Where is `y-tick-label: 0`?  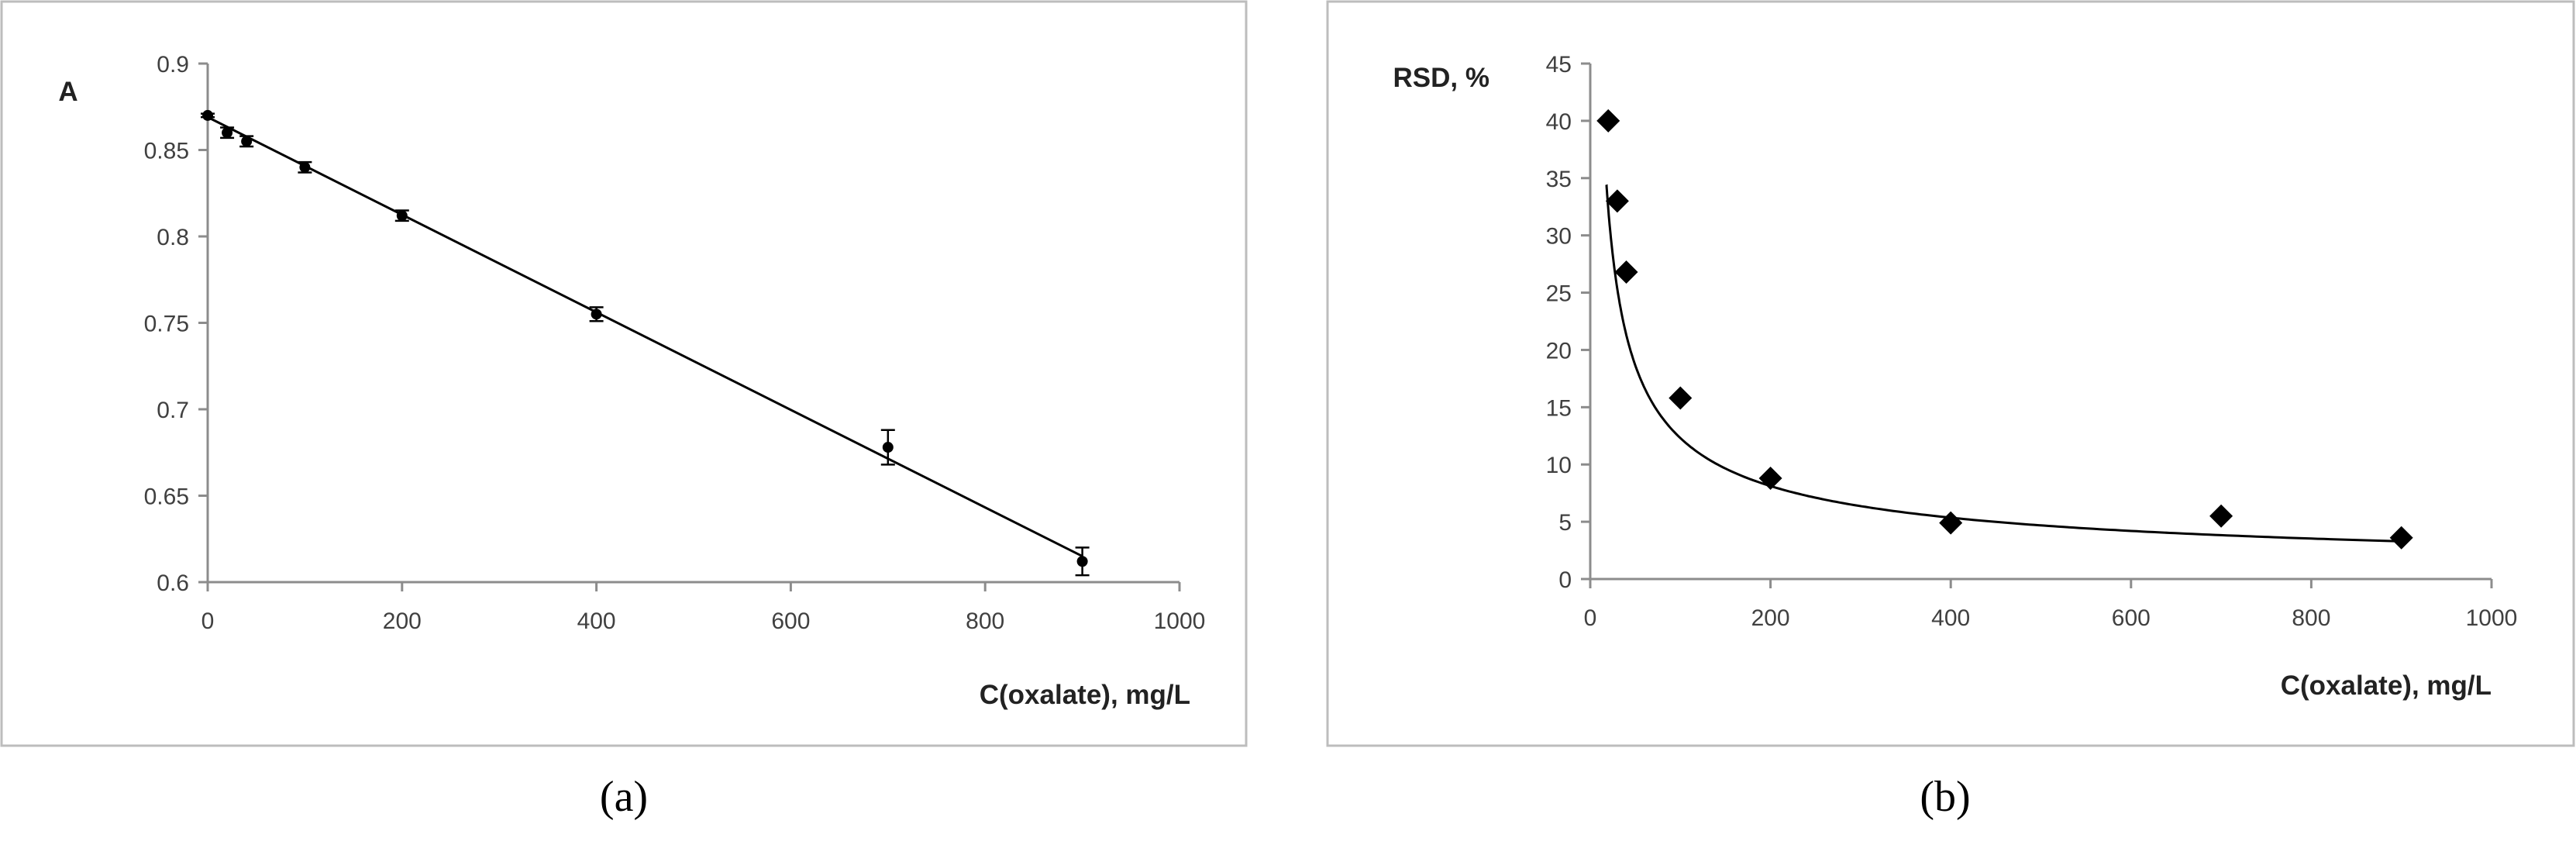
y-tick-label: 0 is located at coordinates (1565, 580).